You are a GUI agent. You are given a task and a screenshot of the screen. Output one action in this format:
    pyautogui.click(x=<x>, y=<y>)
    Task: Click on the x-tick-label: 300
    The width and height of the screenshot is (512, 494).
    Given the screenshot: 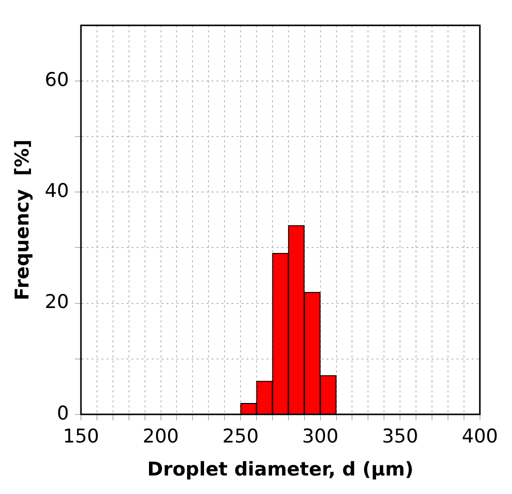 What is the action you would take?
    pyautogui.click(x=320, y=437)
    